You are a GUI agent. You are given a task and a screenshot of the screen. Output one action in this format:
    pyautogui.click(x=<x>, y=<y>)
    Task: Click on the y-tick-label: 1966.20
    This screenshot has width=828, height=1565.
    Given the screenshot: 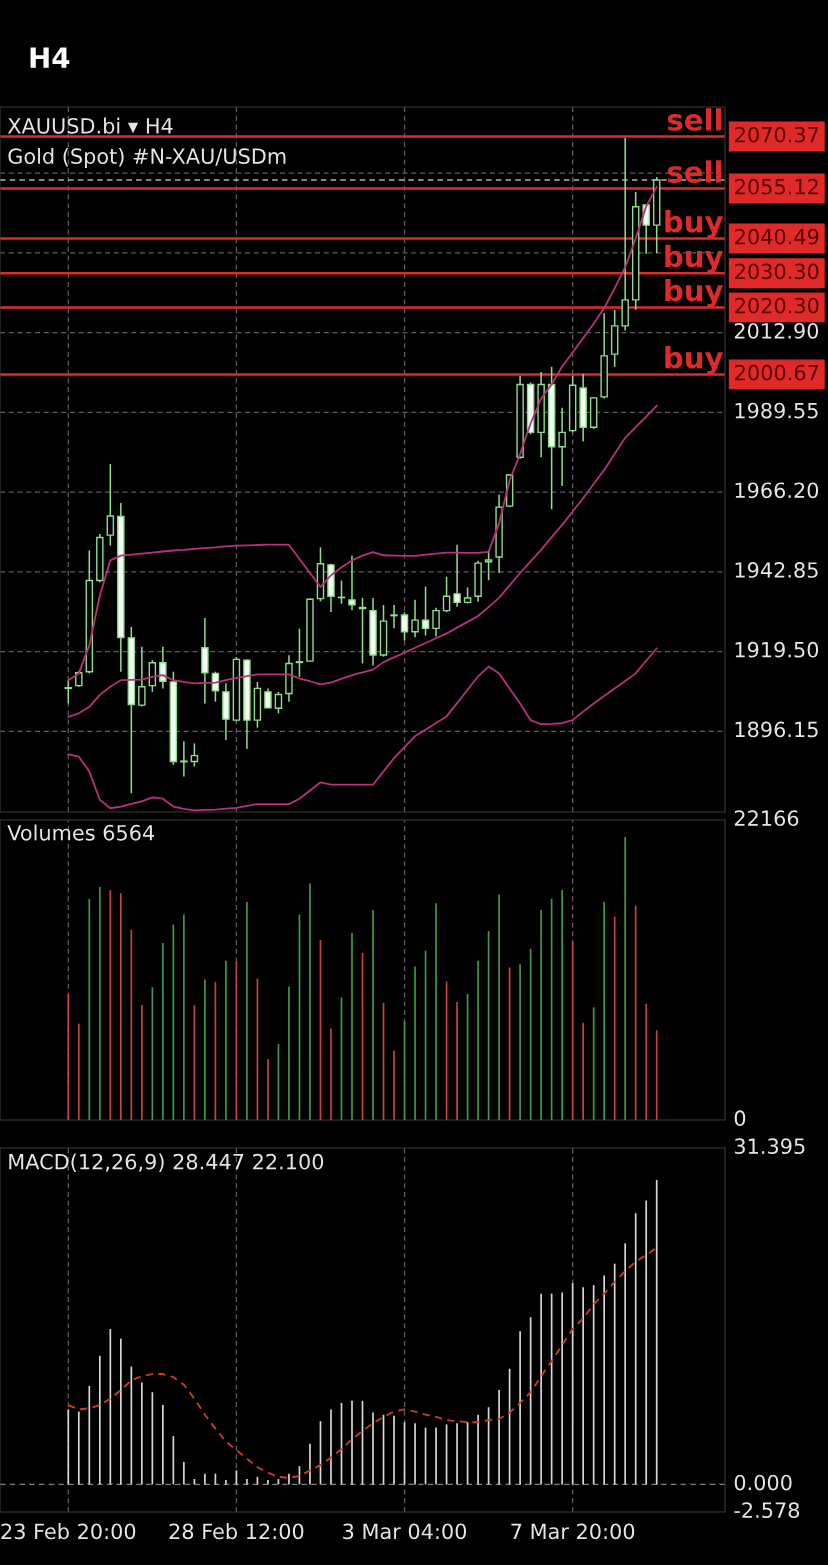 What is the action you would take?
    pyautogui.click(x=777, y=490)
    